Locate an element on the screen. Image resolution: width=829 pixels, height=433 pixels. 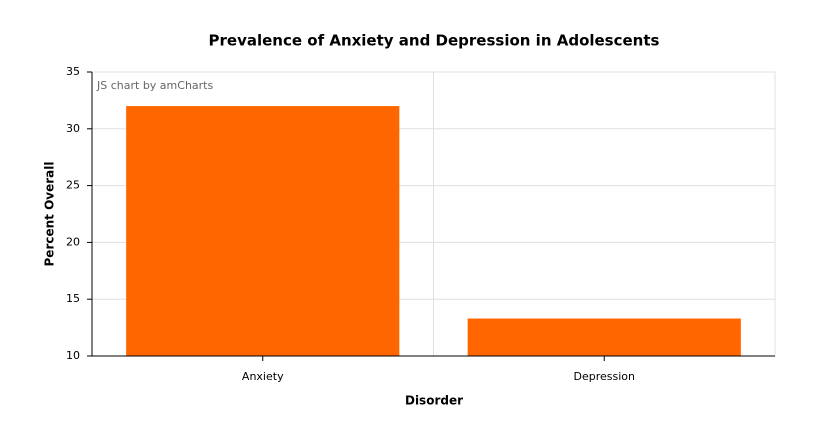
y-tick-label: 25 is located at coordinates (73, 185).